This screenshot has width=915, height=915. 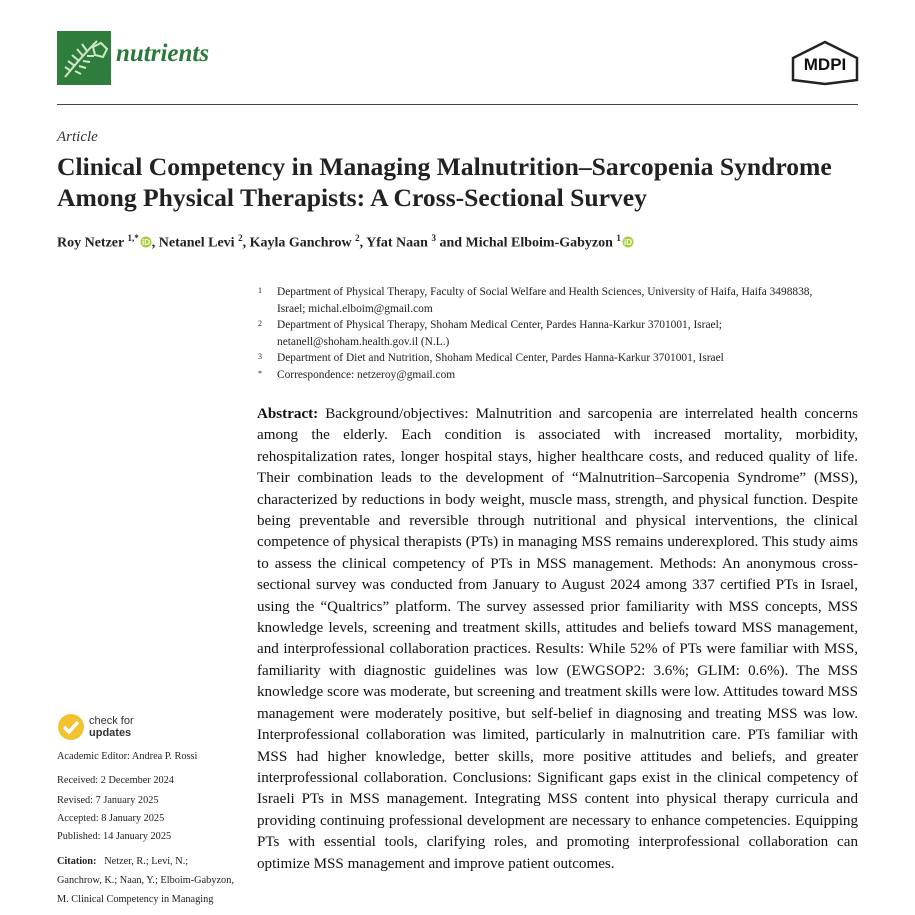 I want to click on publication-date: Revised: 7 January 2025, so click(x=108, y=800).